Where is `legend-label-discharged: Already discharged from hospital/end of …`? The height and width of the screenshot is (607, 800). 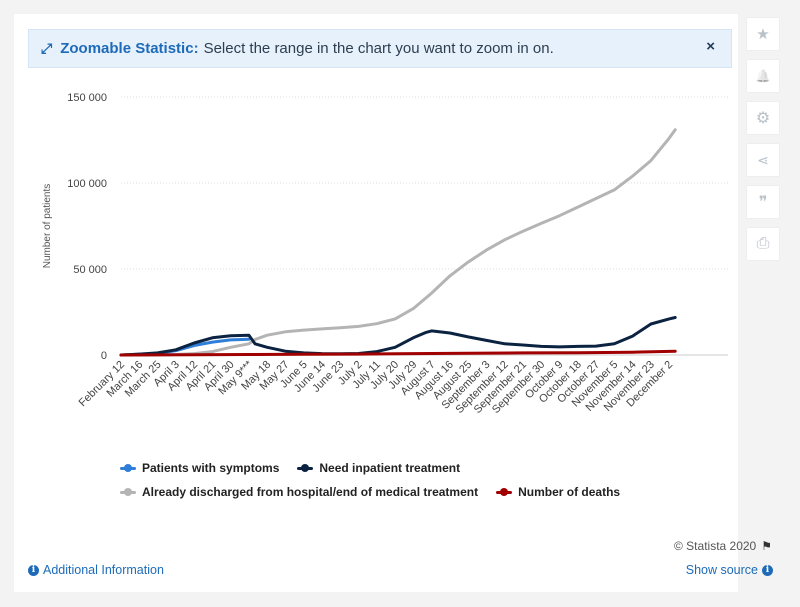
legend-label-discharged: Already discharged from hospital/end of … is located at coordinates (310, 492).